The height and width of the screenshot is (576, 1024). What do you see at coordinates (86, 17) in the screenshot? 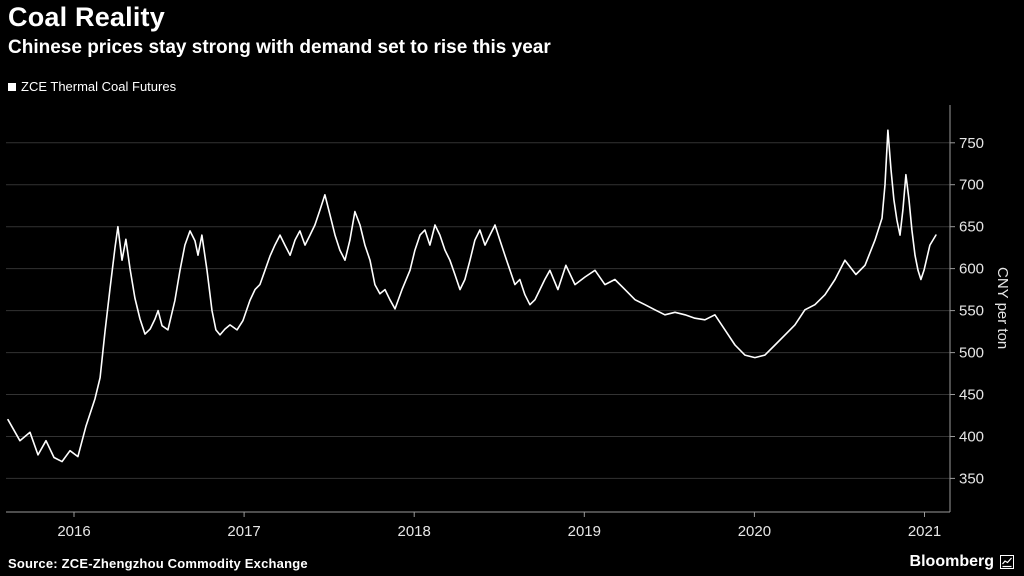
I see `page-title: Coal Reality` at bounding box center [86, 17].